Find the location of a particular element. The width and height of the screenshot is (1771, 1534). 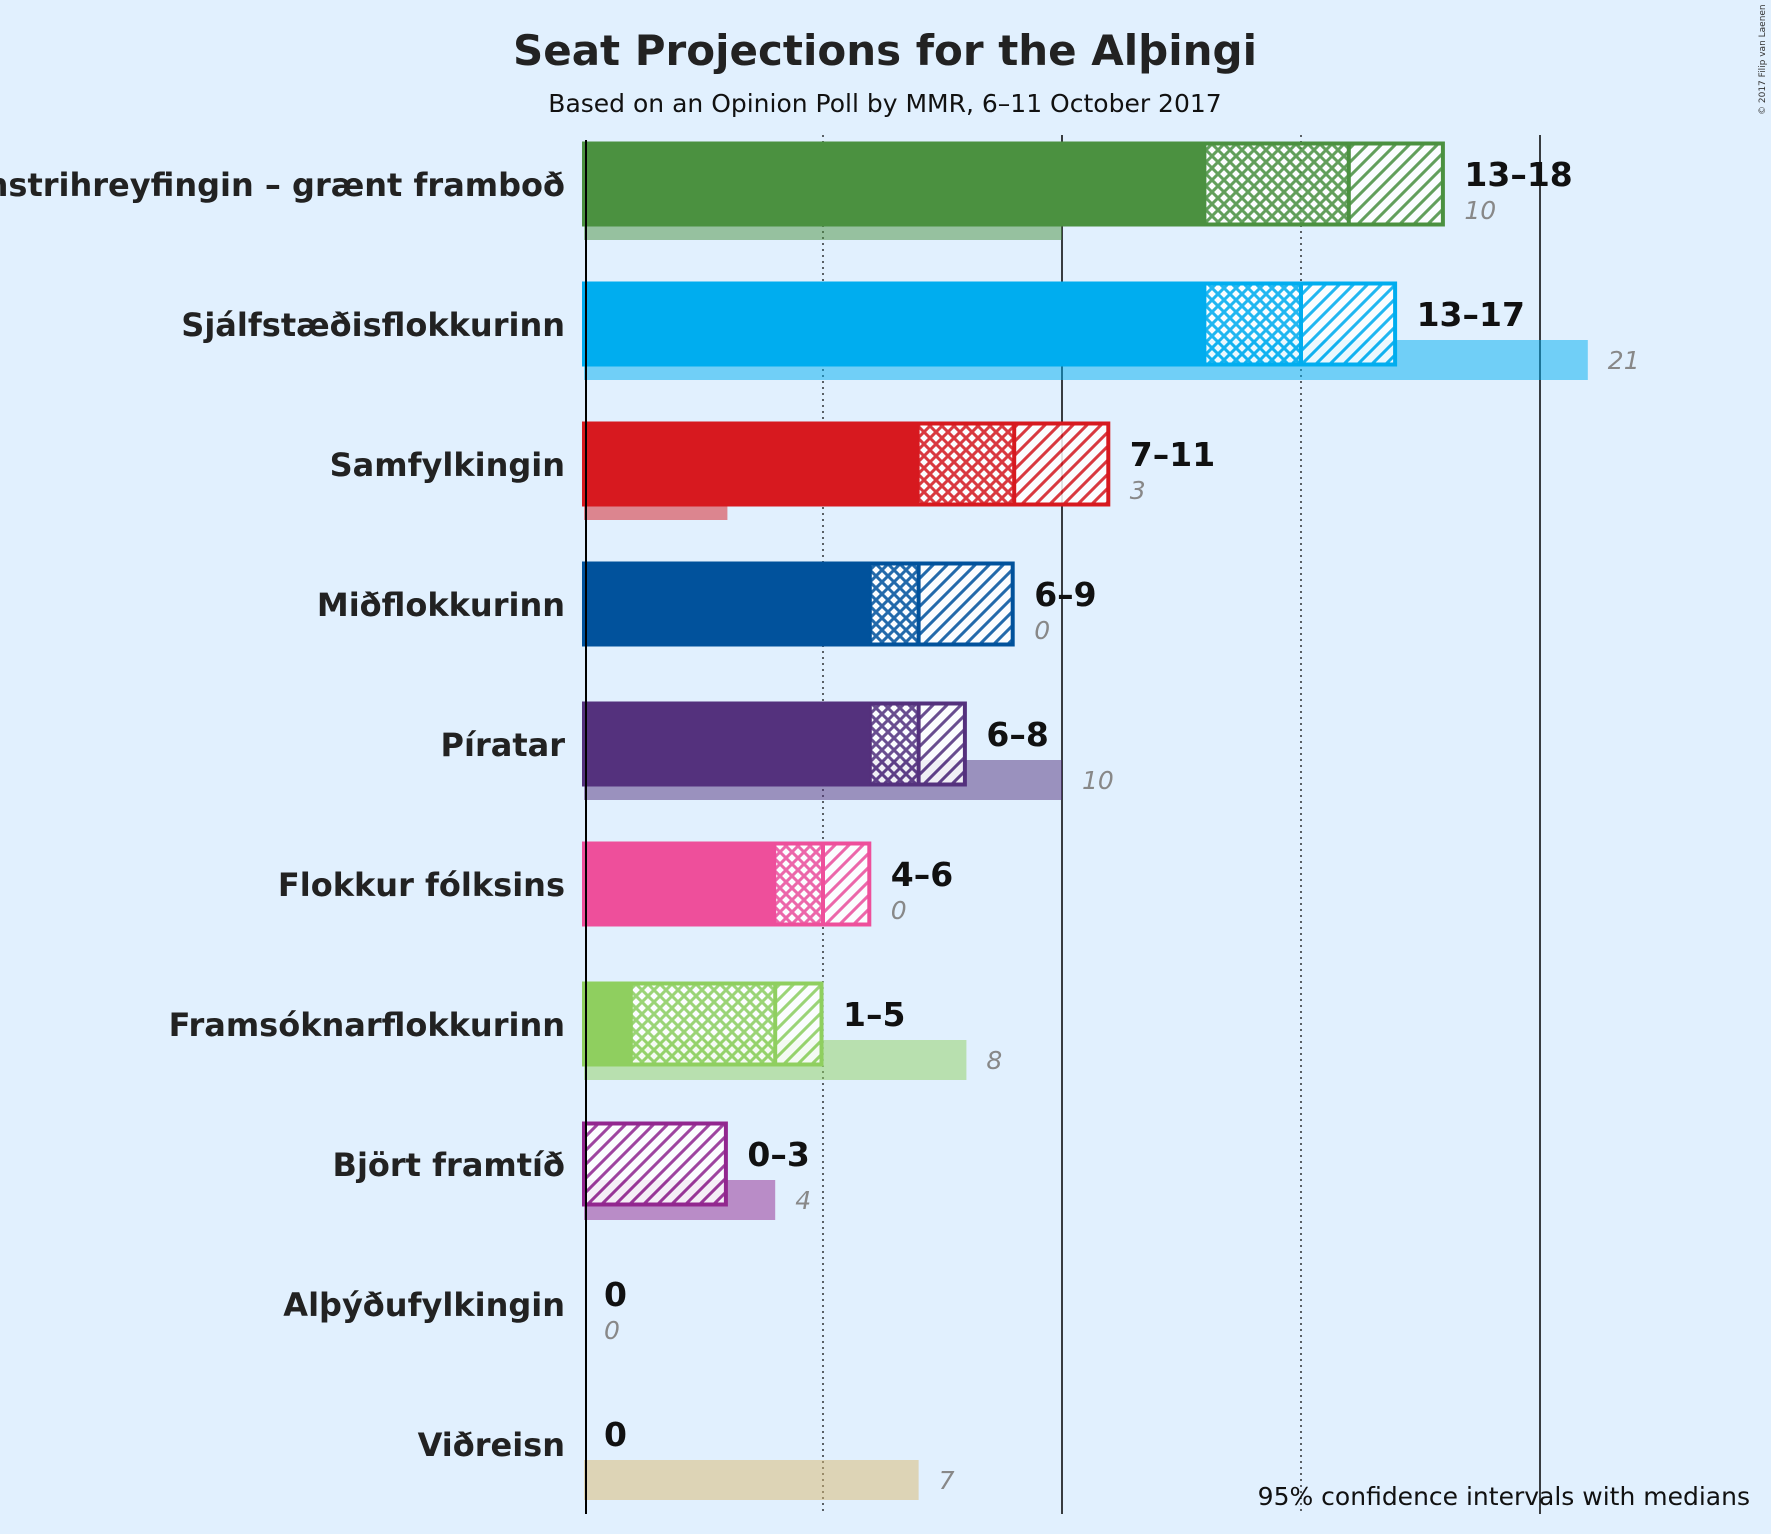

party-row-samfylkingin: Samfylkingin 7–113 is located at coordinates (772, 470).